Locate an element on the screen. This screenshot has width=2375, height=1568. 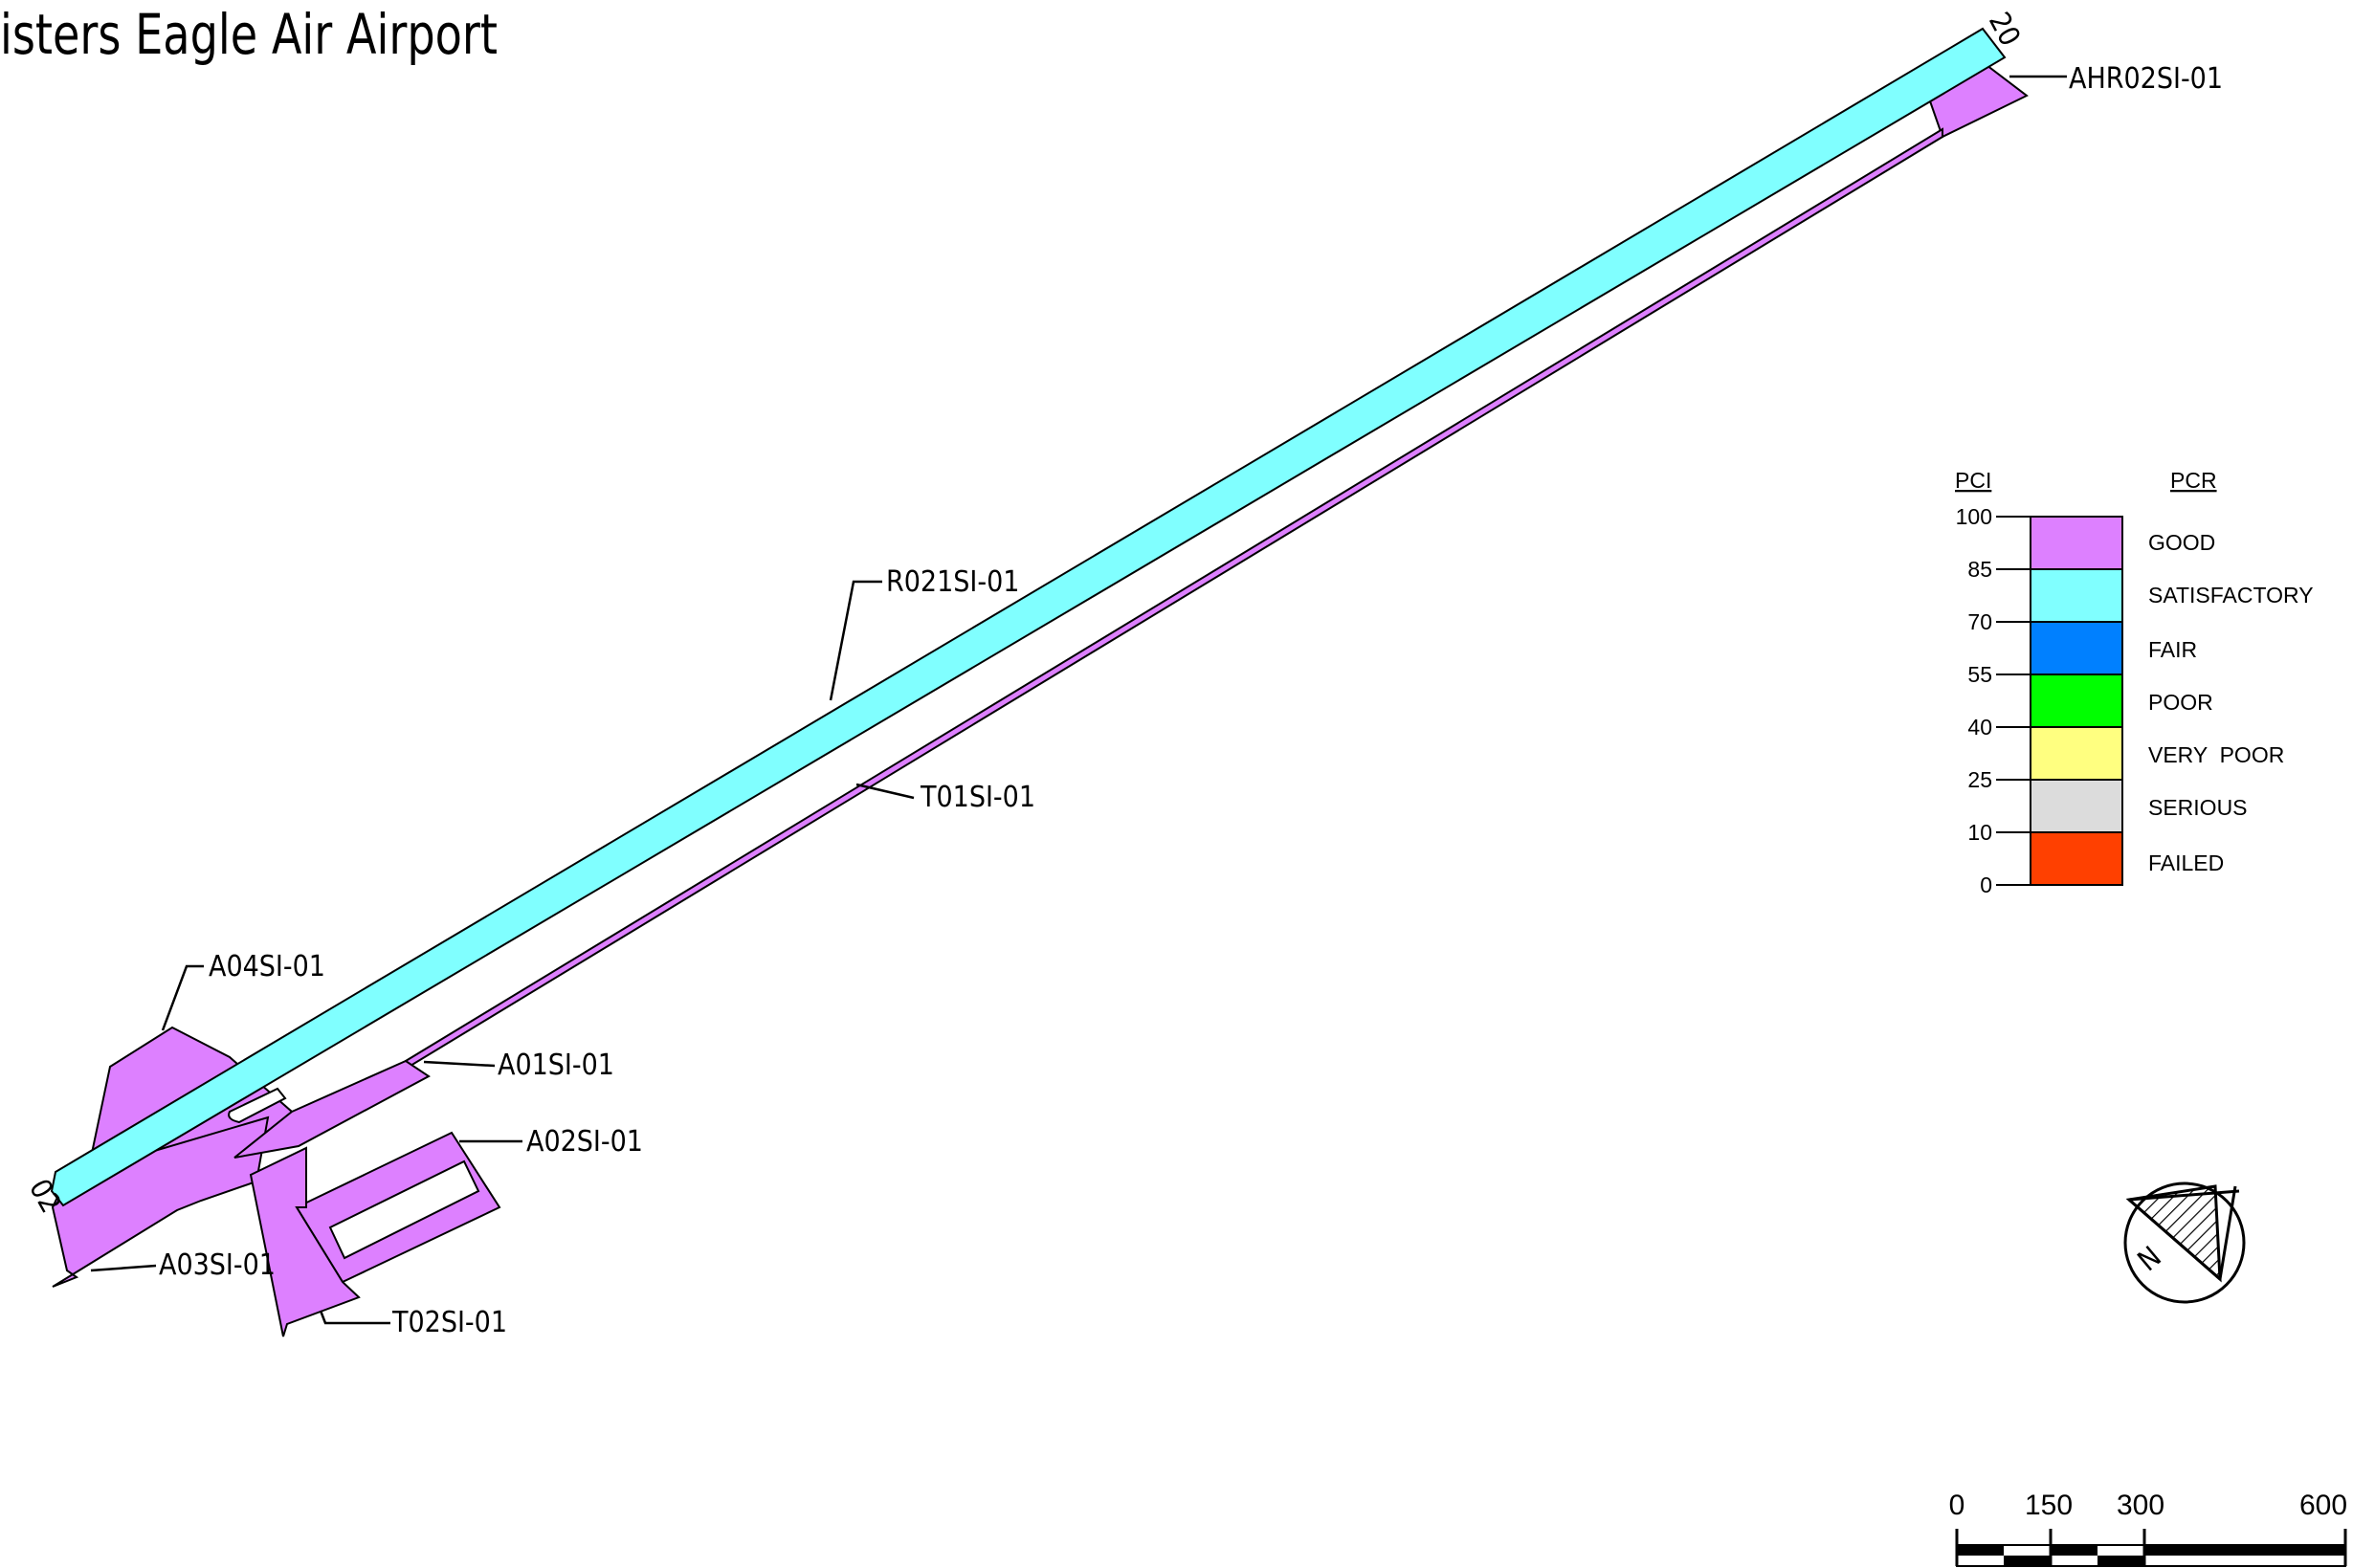
legend-label-satisfactory: SATISFACTORY is located at coordinates (2231, 595).